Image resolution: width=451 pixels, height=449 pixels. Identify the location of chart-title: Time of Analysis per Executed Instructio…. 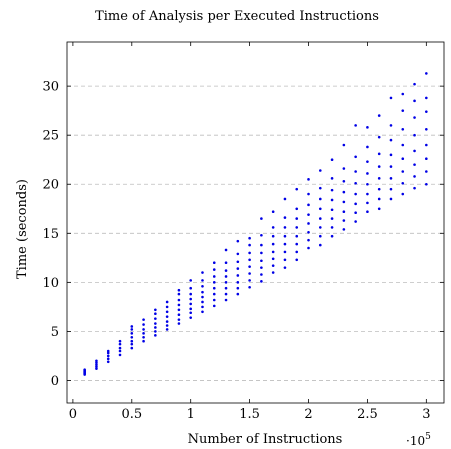
(237, 16).